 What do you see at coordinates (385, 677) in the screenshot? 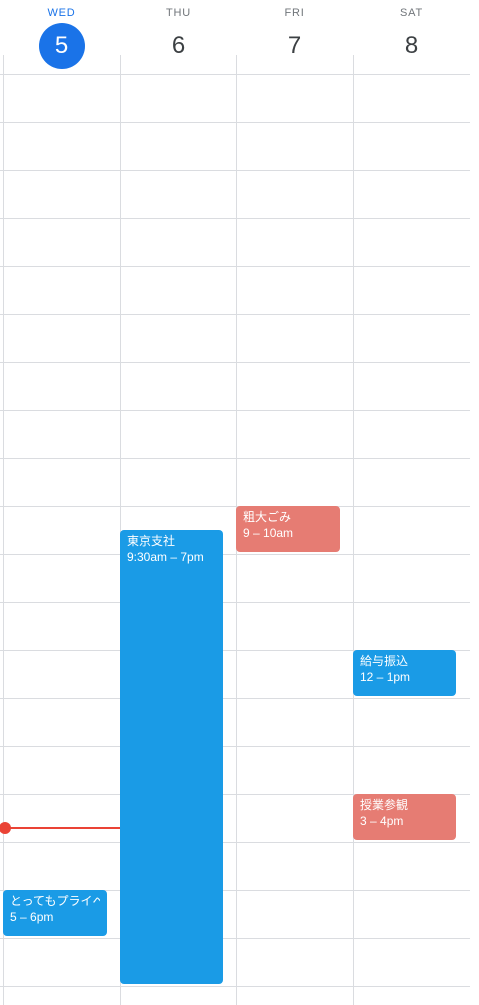
I see `event-time: 12 – 1pm` at bounding box center [385, 677].